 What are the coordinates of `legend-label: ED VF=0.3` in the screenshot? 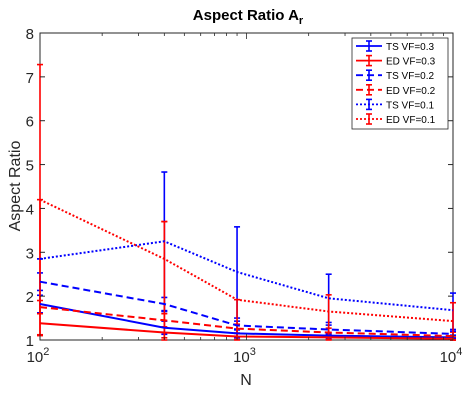 It's located at (411, 62).